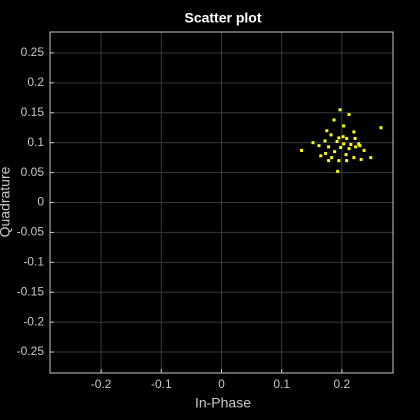  What do you see at coordinates (161, 384) in the screenshot?
I see `x-tick-label: -0.1` at bounding box center [161, 384].